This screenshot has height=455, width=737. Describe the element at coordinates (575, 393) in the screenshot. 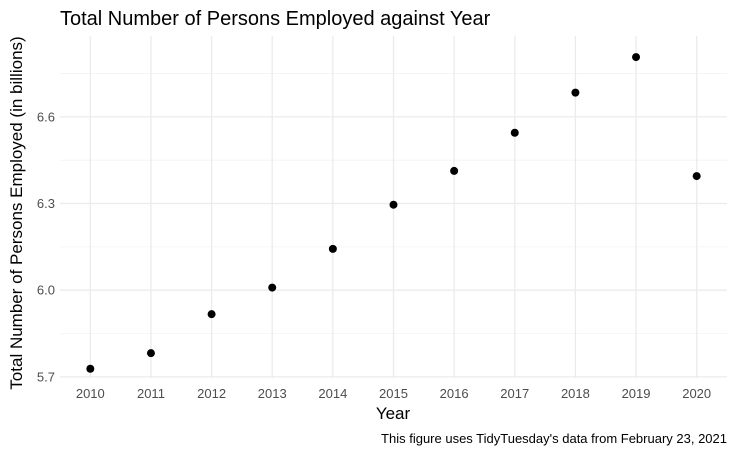

I see `x-tick-label: 2018` at that location.